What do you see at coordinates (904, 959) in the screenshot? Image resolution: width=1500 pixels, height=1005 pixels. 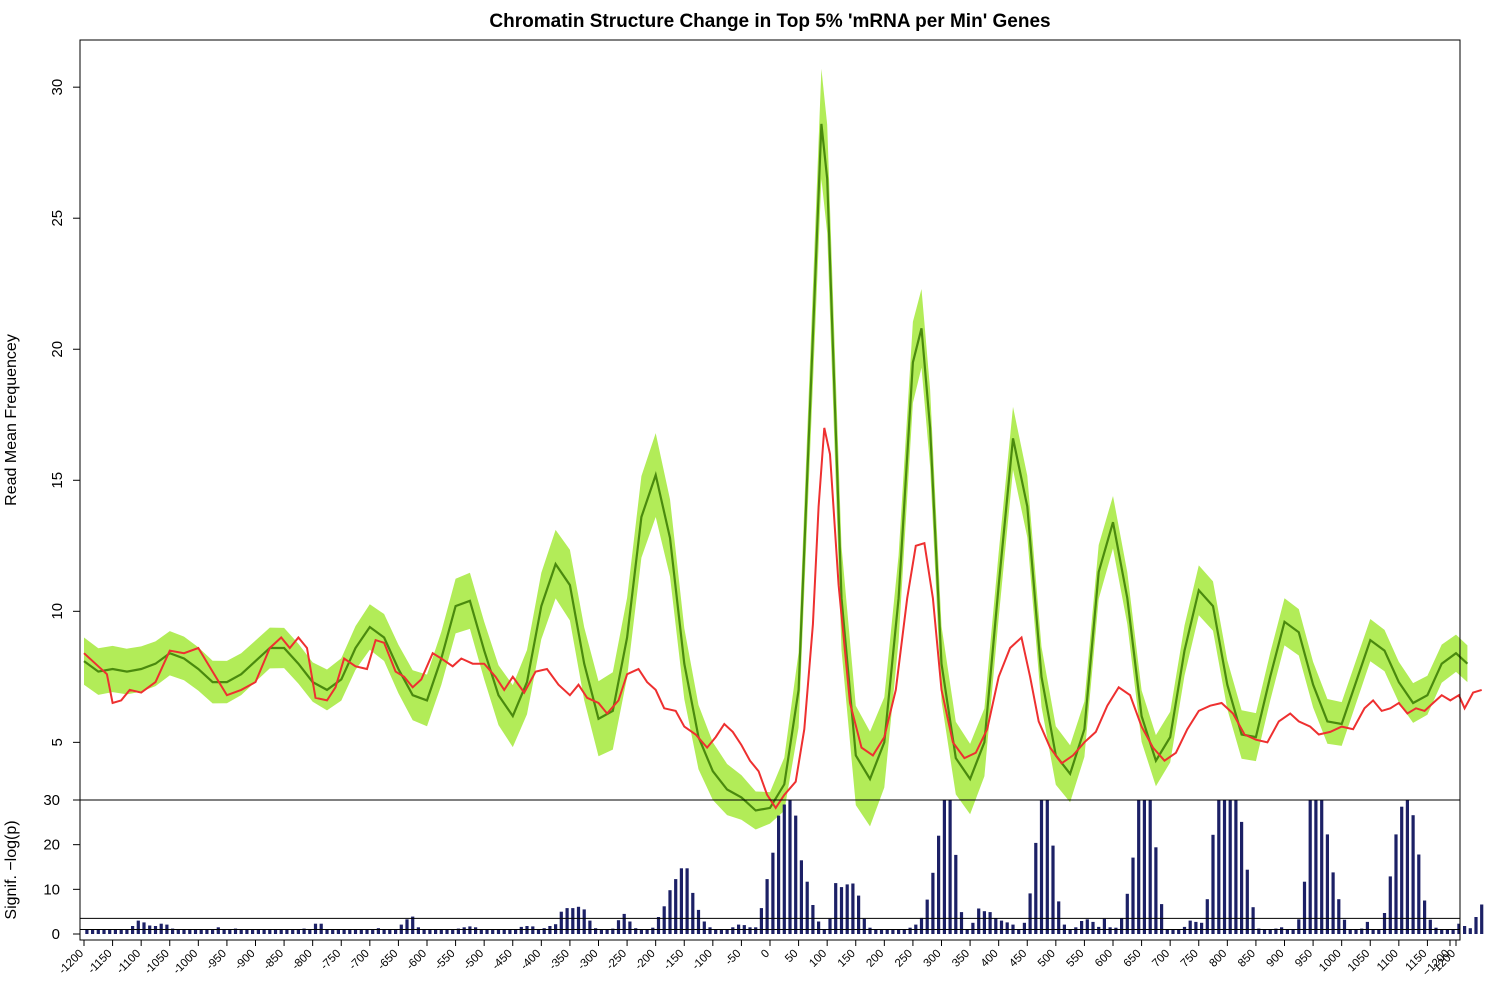 I see `x-tick-label: 250` at bounding box center [904, 959].